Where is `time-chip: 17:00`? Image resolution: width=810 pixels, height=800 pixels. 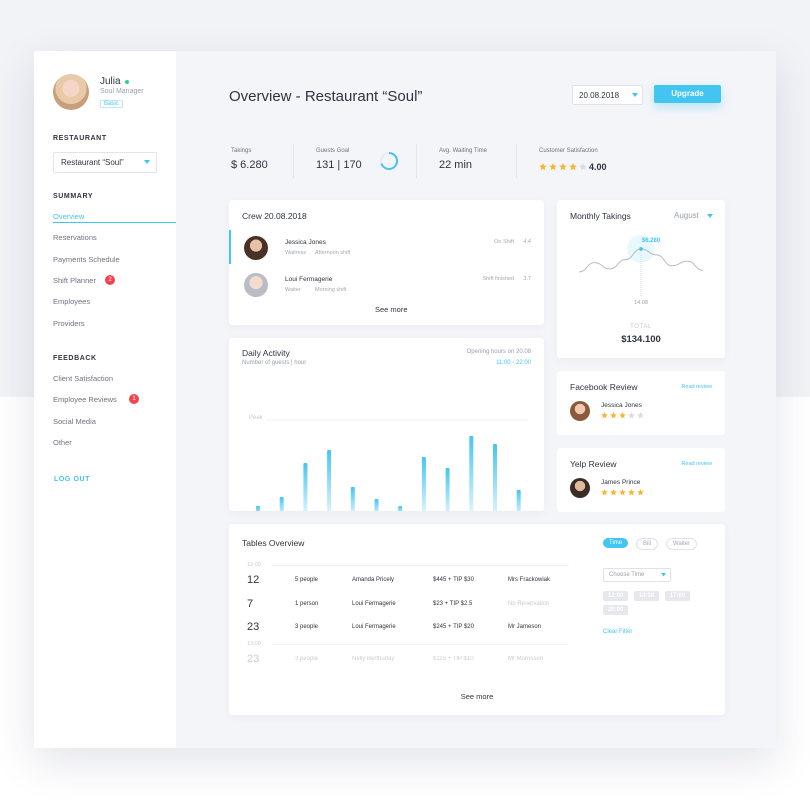
time-chip: 17:00 is located at coordinates (677, 596).